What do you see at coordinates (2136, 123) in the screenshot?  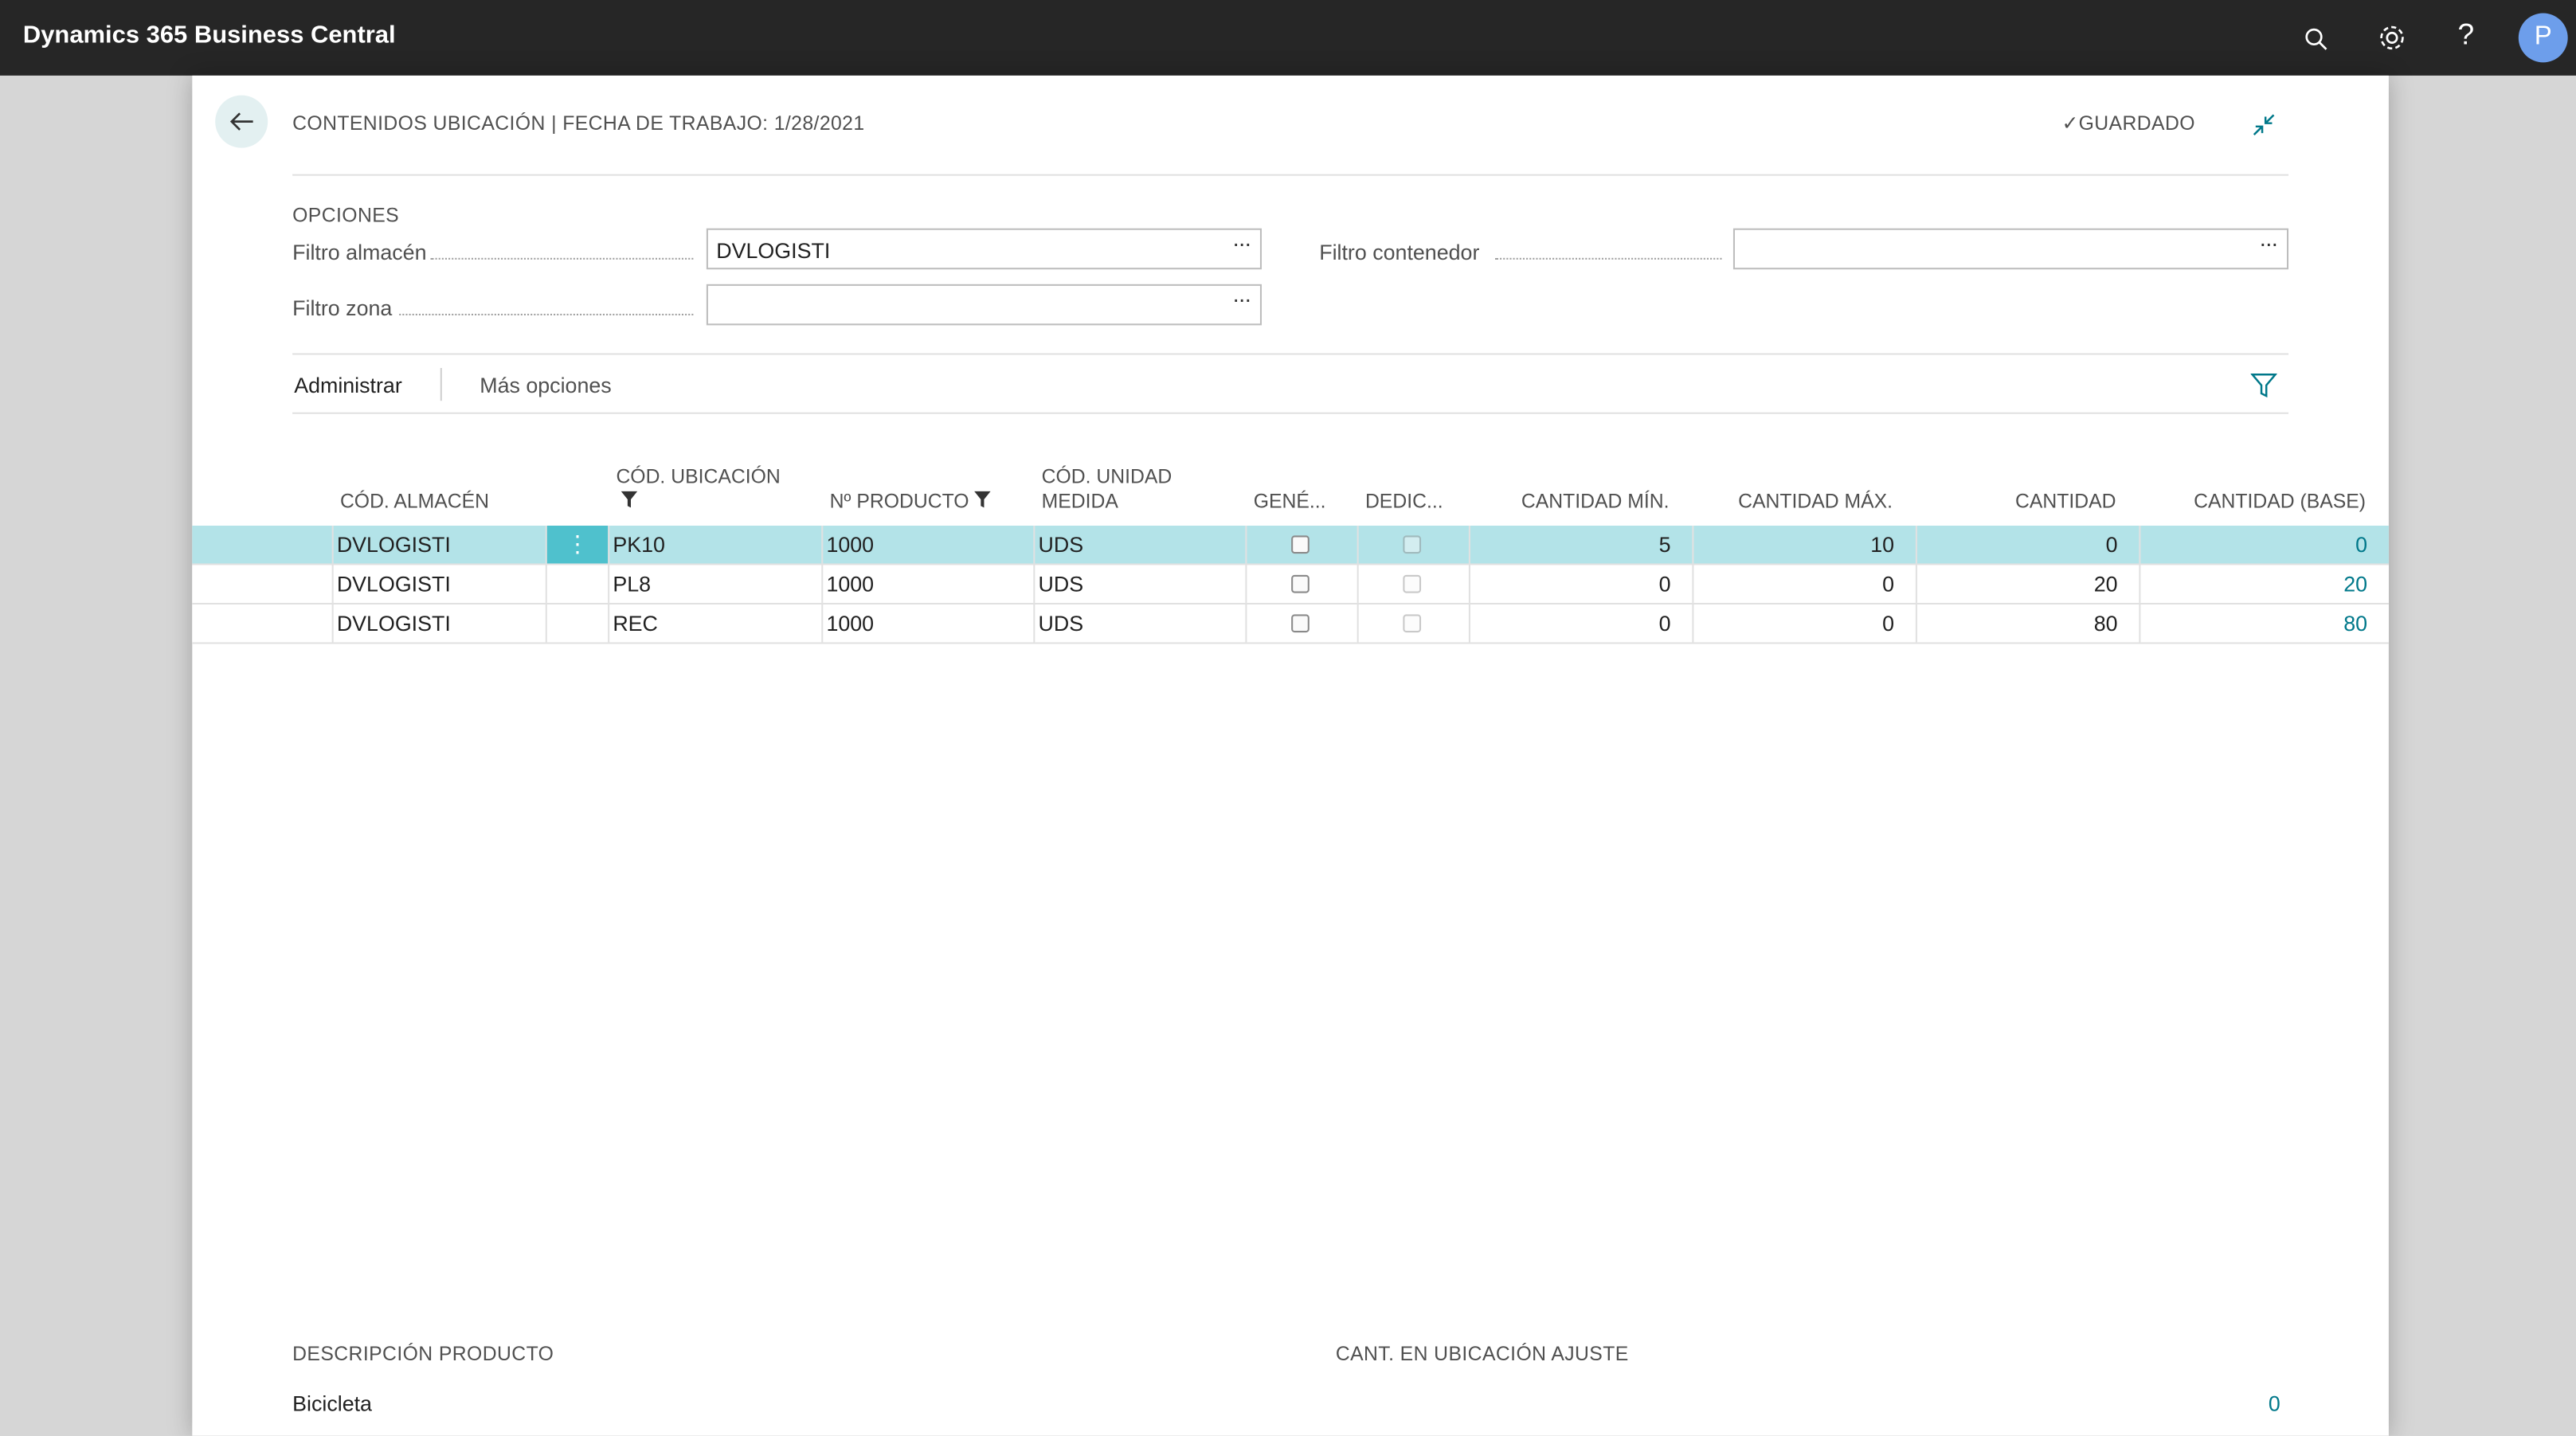 I see `saved-text: GUARDADO` at bounding box center [2136, 123].